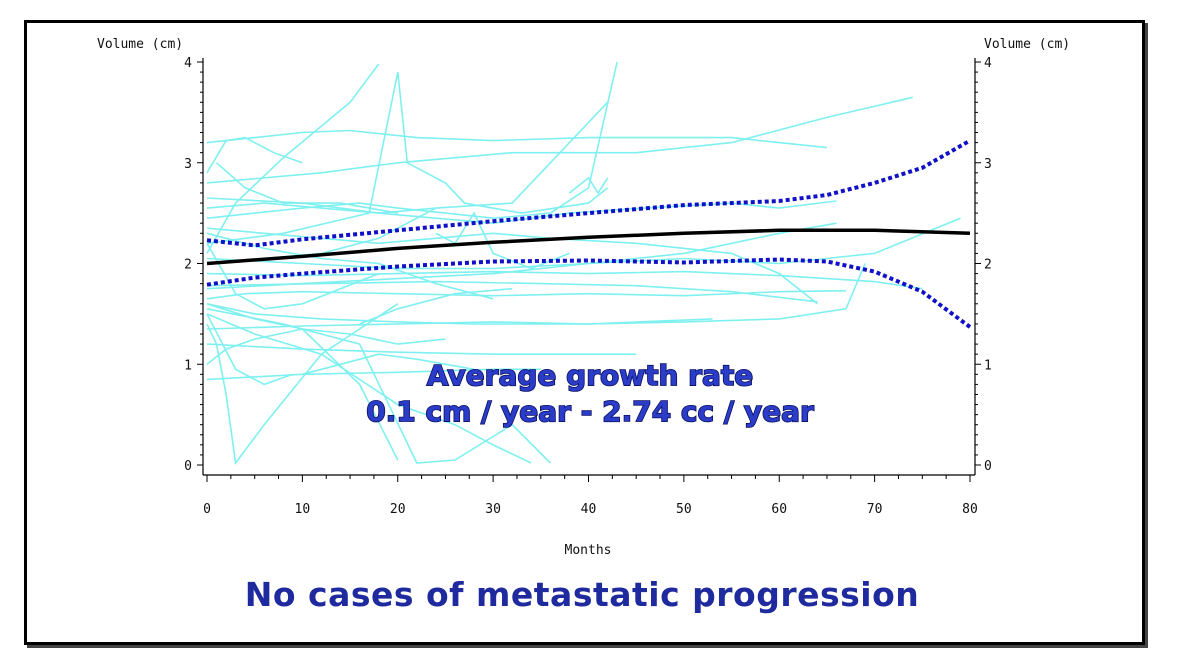  I want to click on x-tick-label: 40, so click(589, 509).